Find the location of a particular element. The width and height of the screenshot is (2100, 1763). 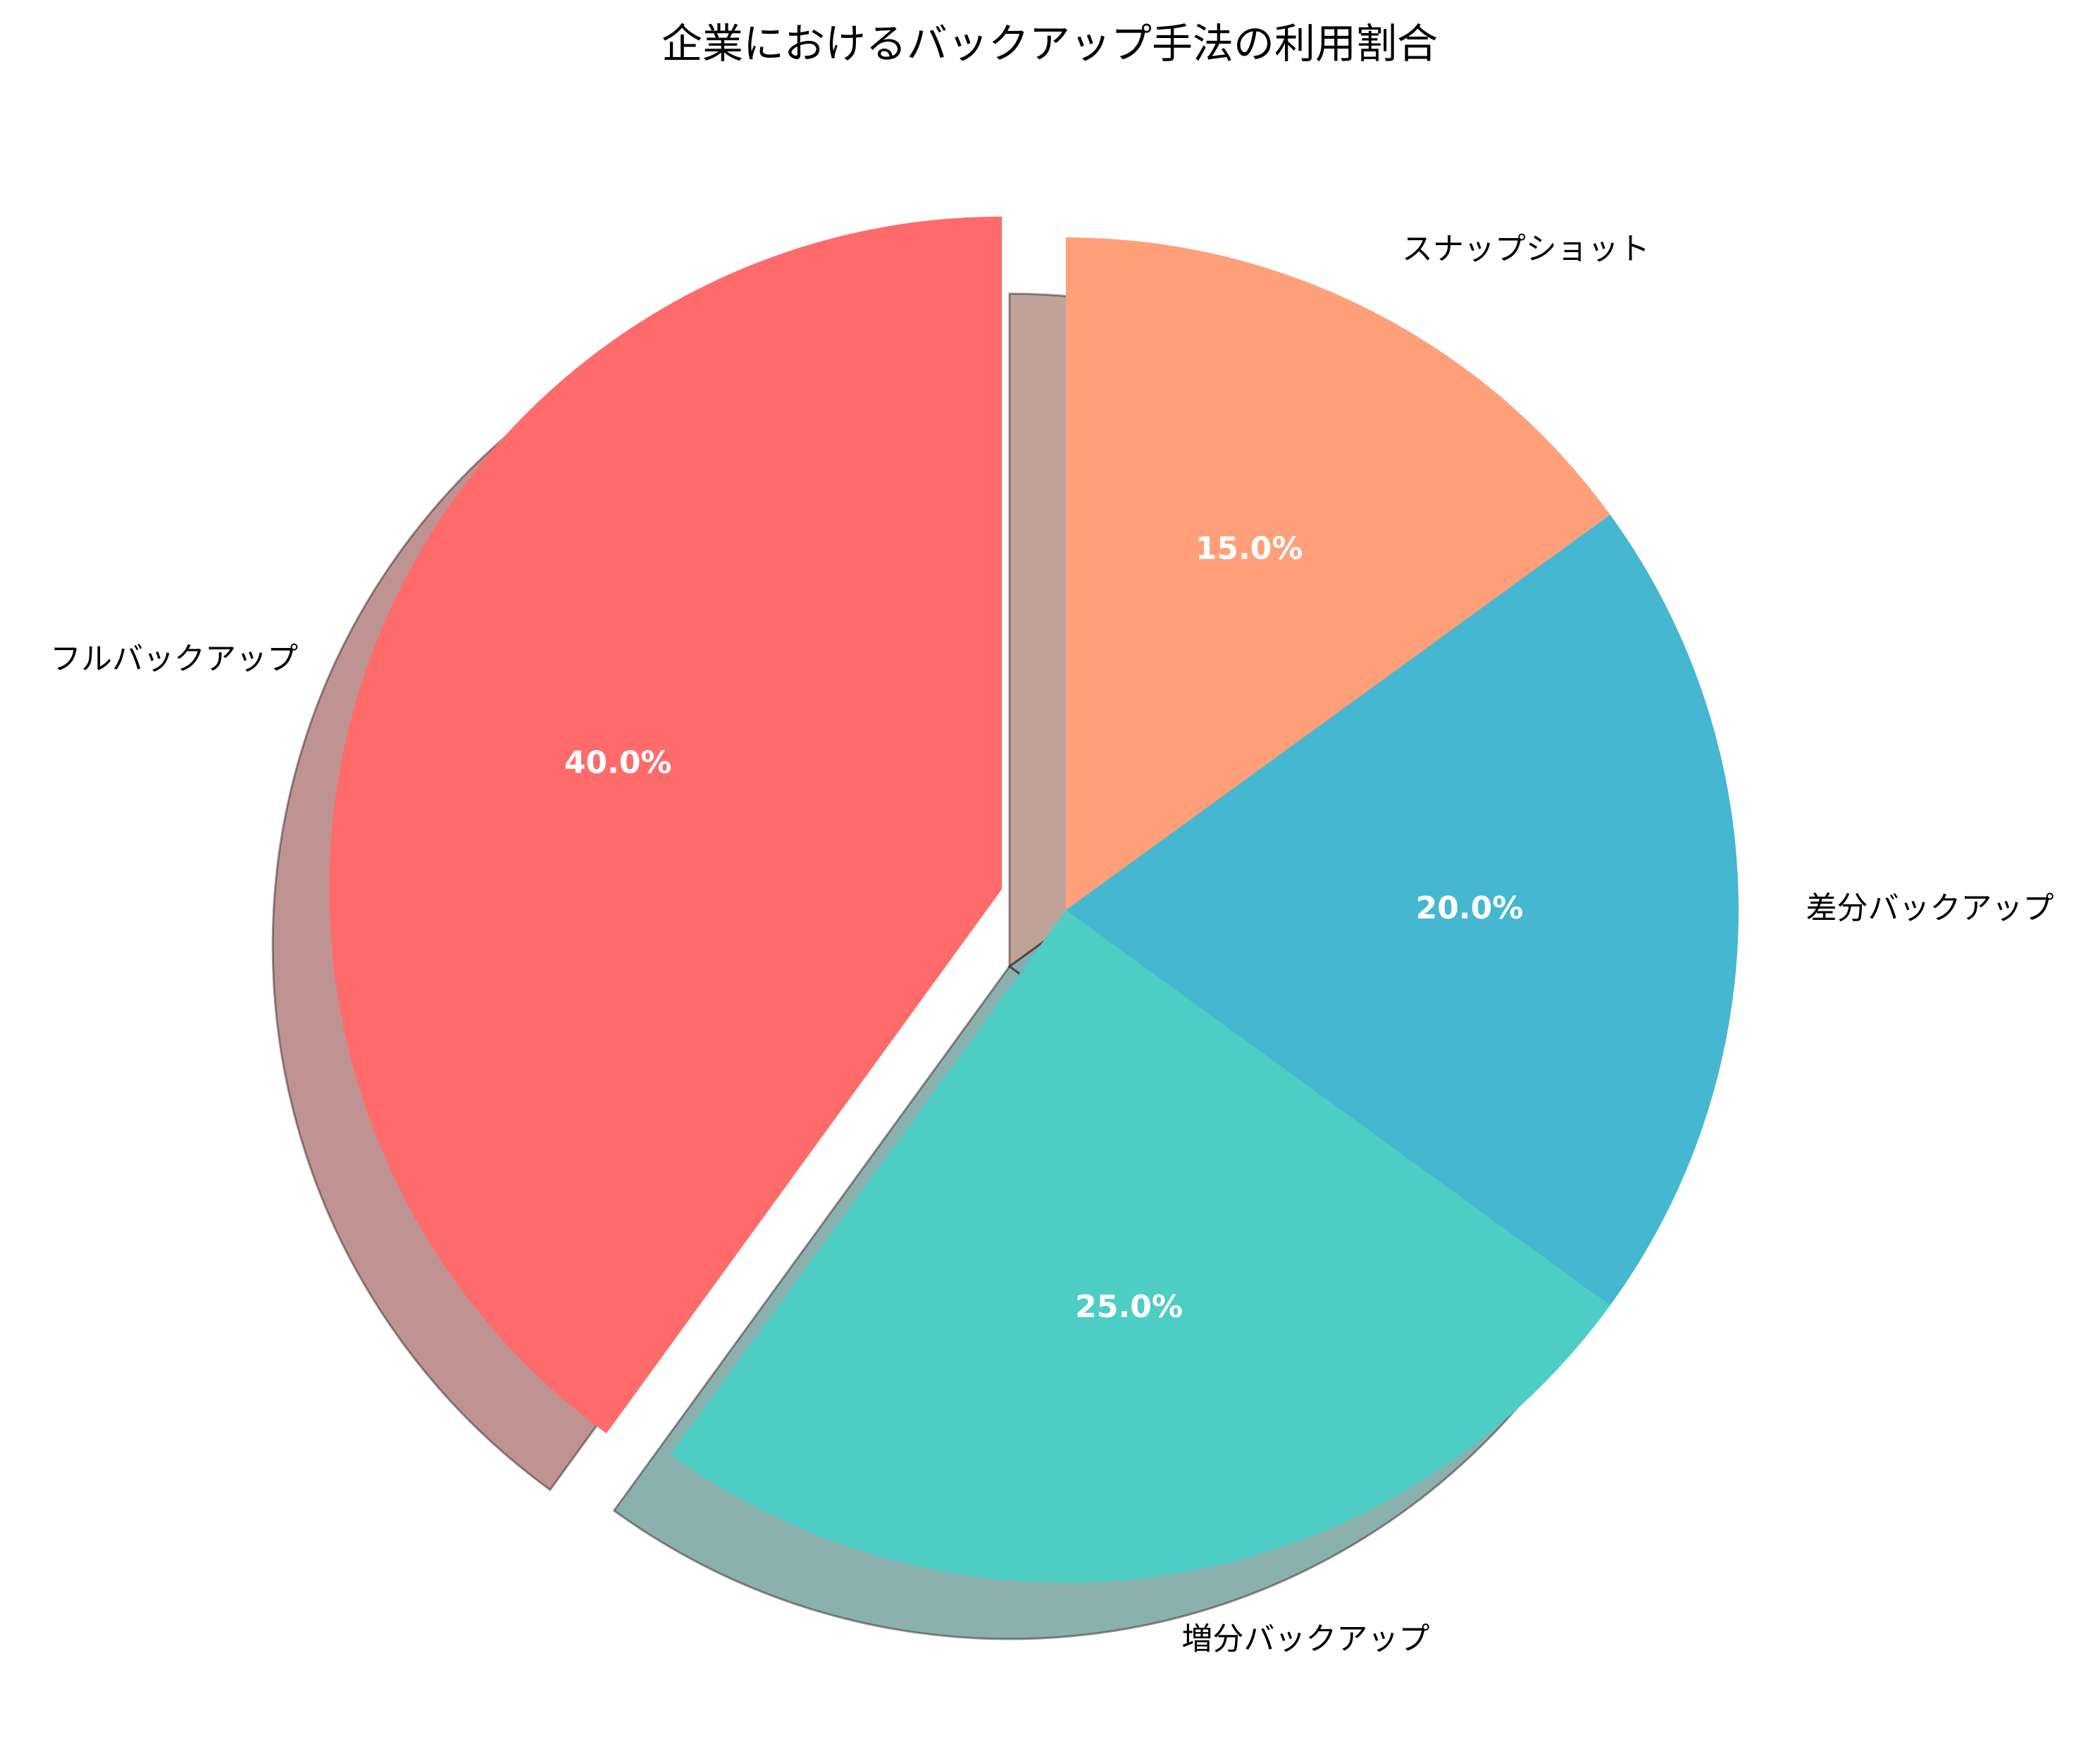

slice-2-percent-label: 25.0% is located at coordinates (1129, 1307).